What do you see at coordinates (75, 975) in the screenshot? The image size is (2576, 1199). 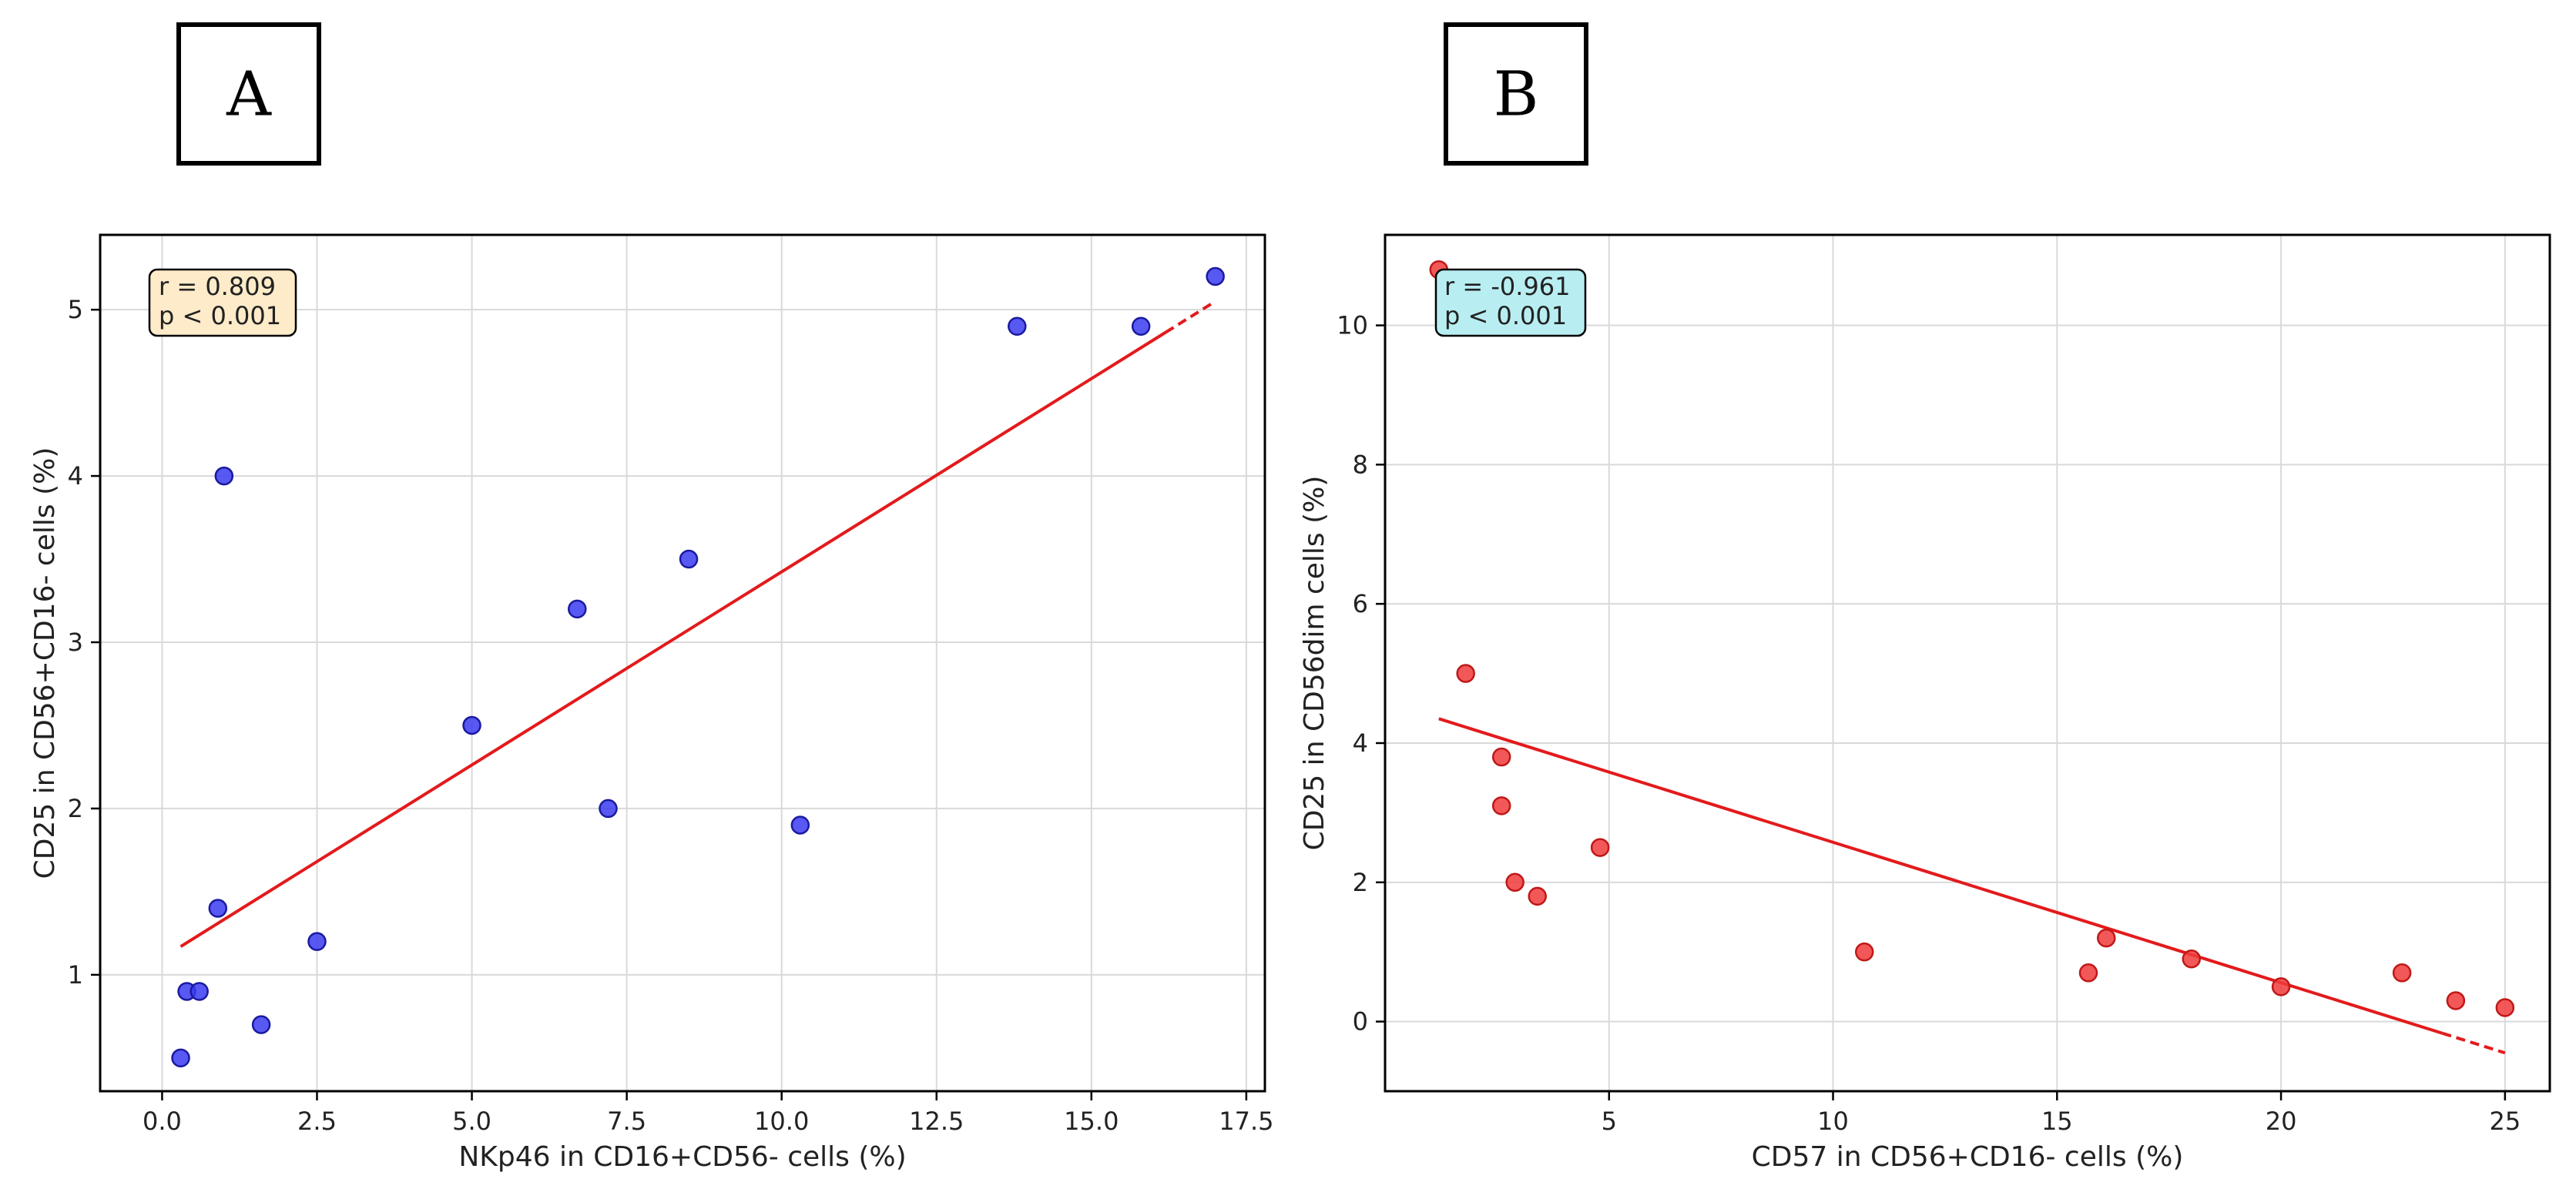 I see `panel-a-ytick-label: 1` at bounding box center [75, 975].